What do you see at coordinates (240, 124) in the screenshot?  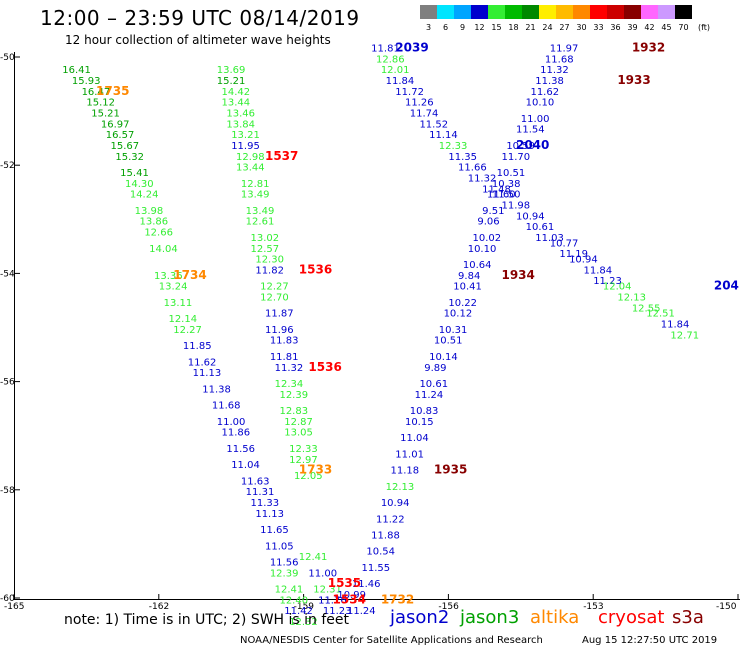 I see `wave-height-value: 13.84` at bounding box center [240, 124].